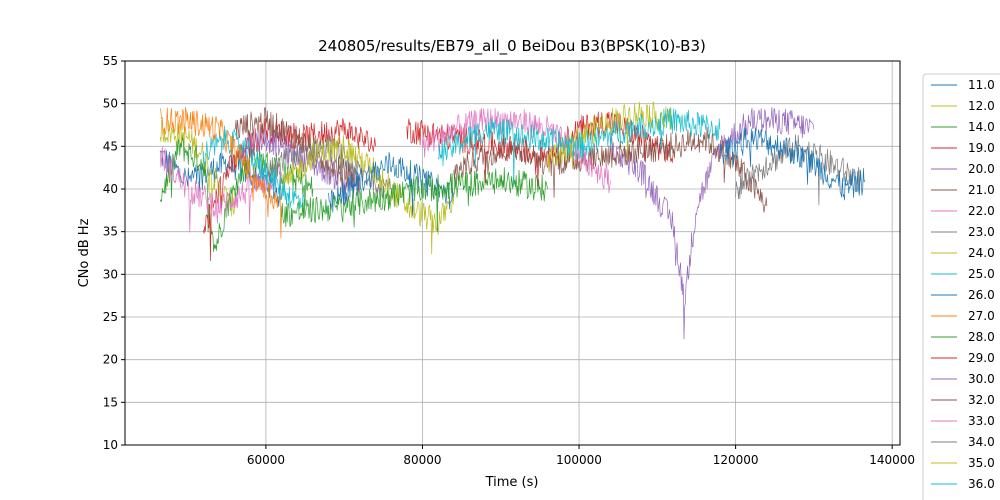 Image resolution: width=1000 pixels, height=500 pixels. What do you see at coordinates (981, 499) in the screenshot?
I see `legend-label: 37.0` at bounding box center [981, 499].